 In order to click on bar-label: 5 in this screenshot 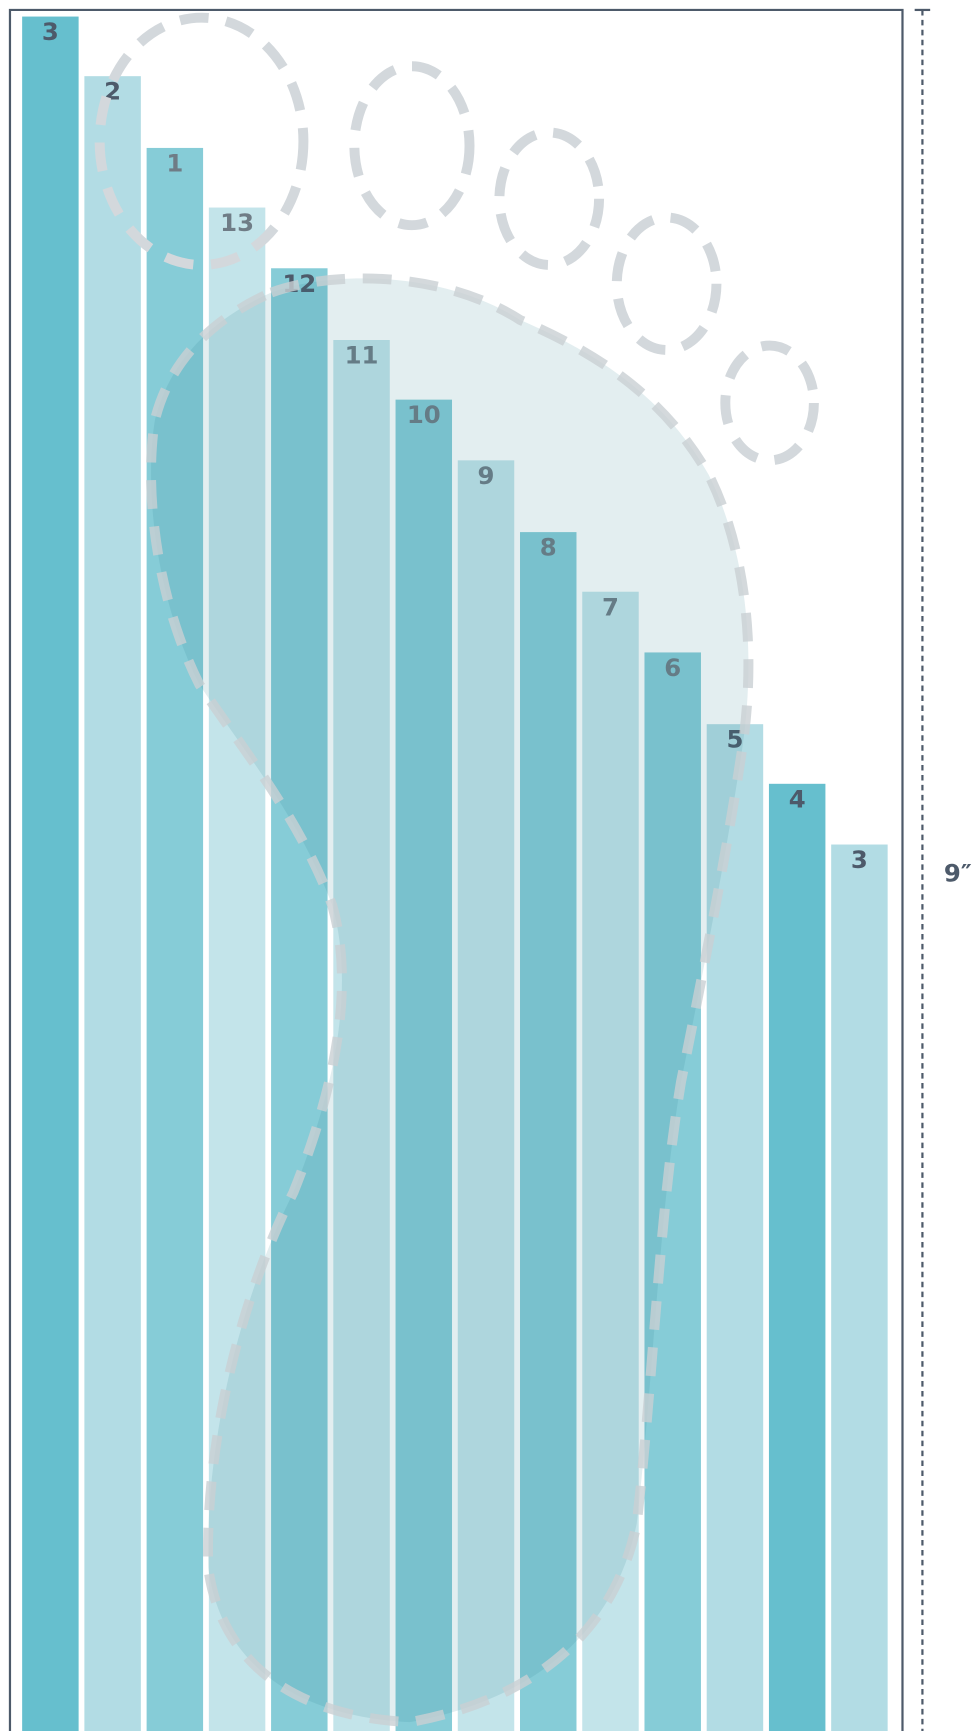, I will do `click(734, 739)`.